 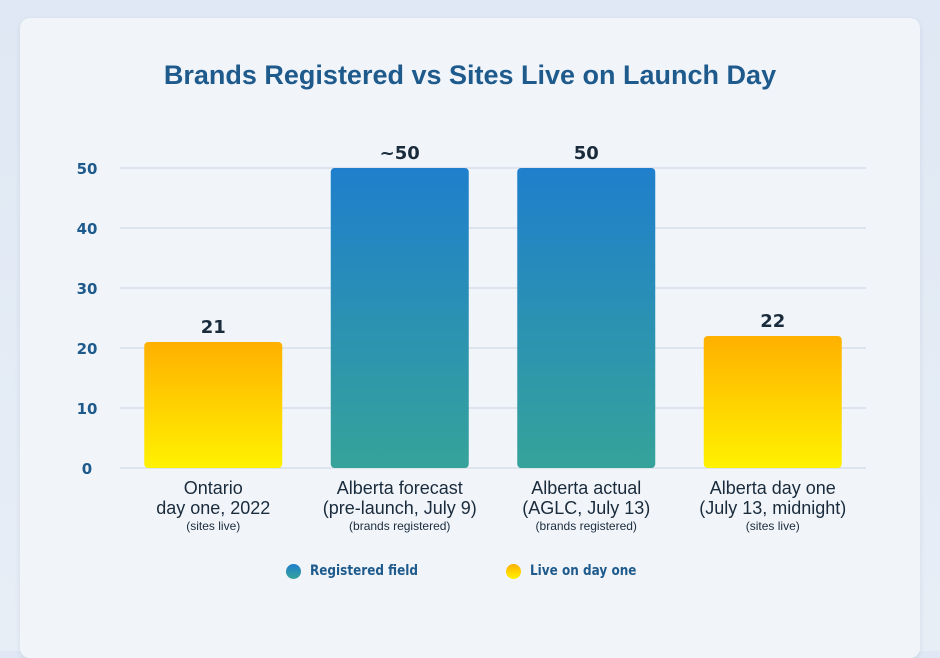 I want to click on value-label: 50, so click(x=586, y=153).